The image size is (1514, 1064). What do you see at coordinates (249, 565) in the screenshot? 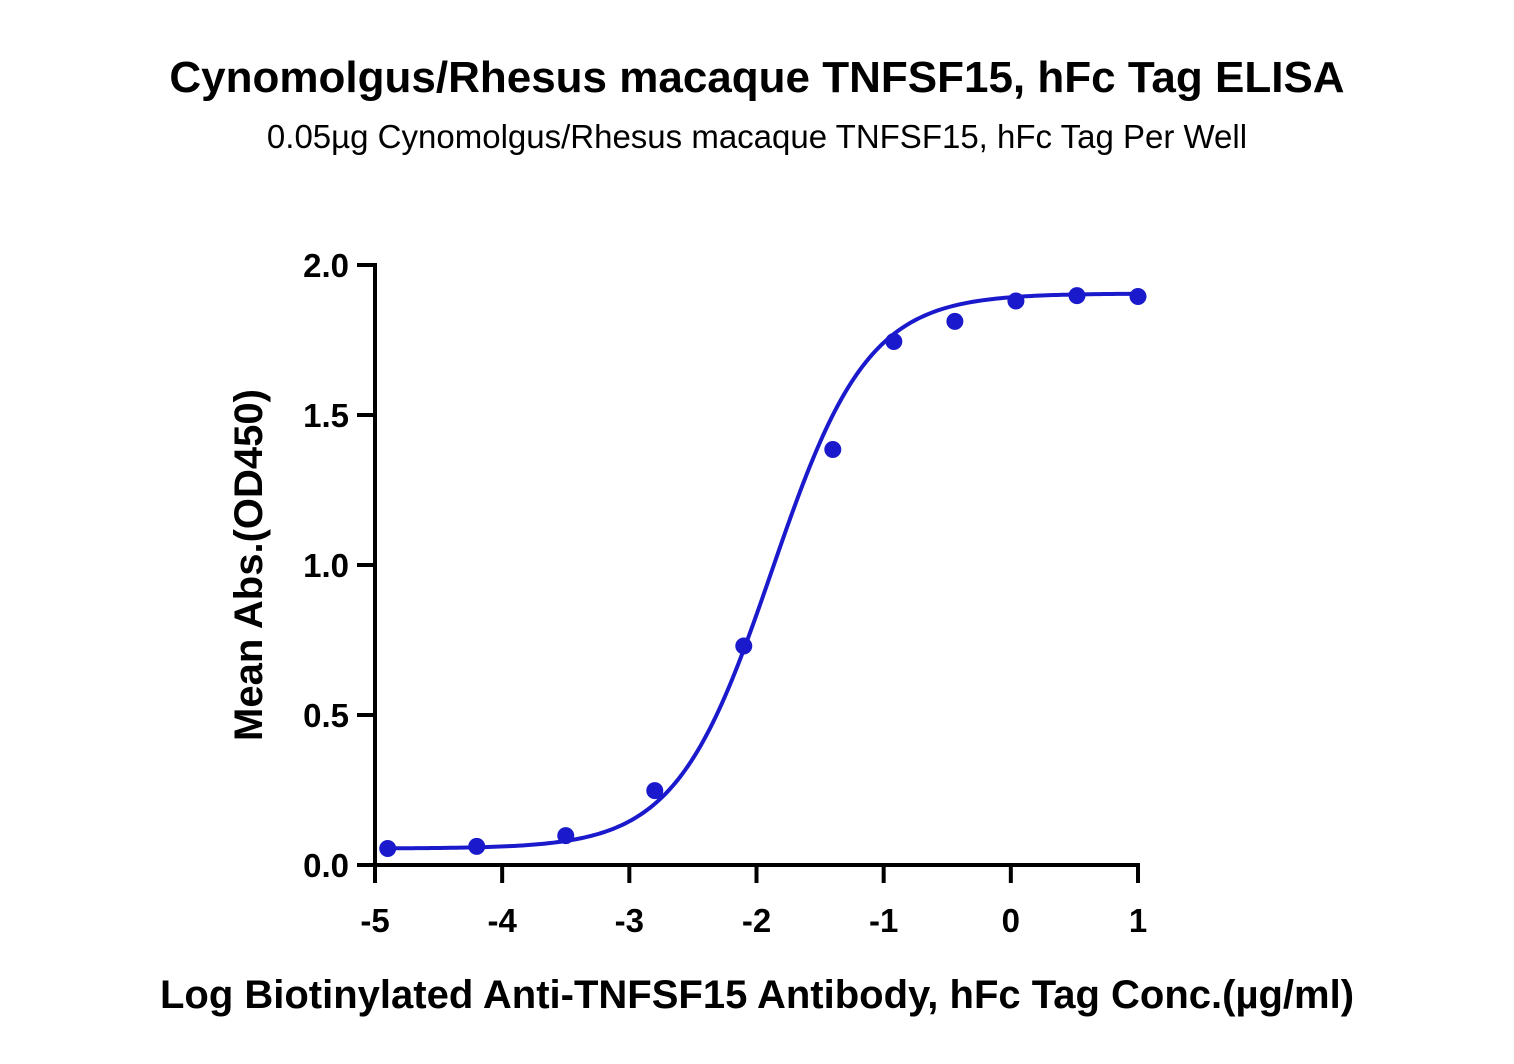
I see `y-axis-title: Mean Abs.(OD450)` at bounding box center [249, 565].